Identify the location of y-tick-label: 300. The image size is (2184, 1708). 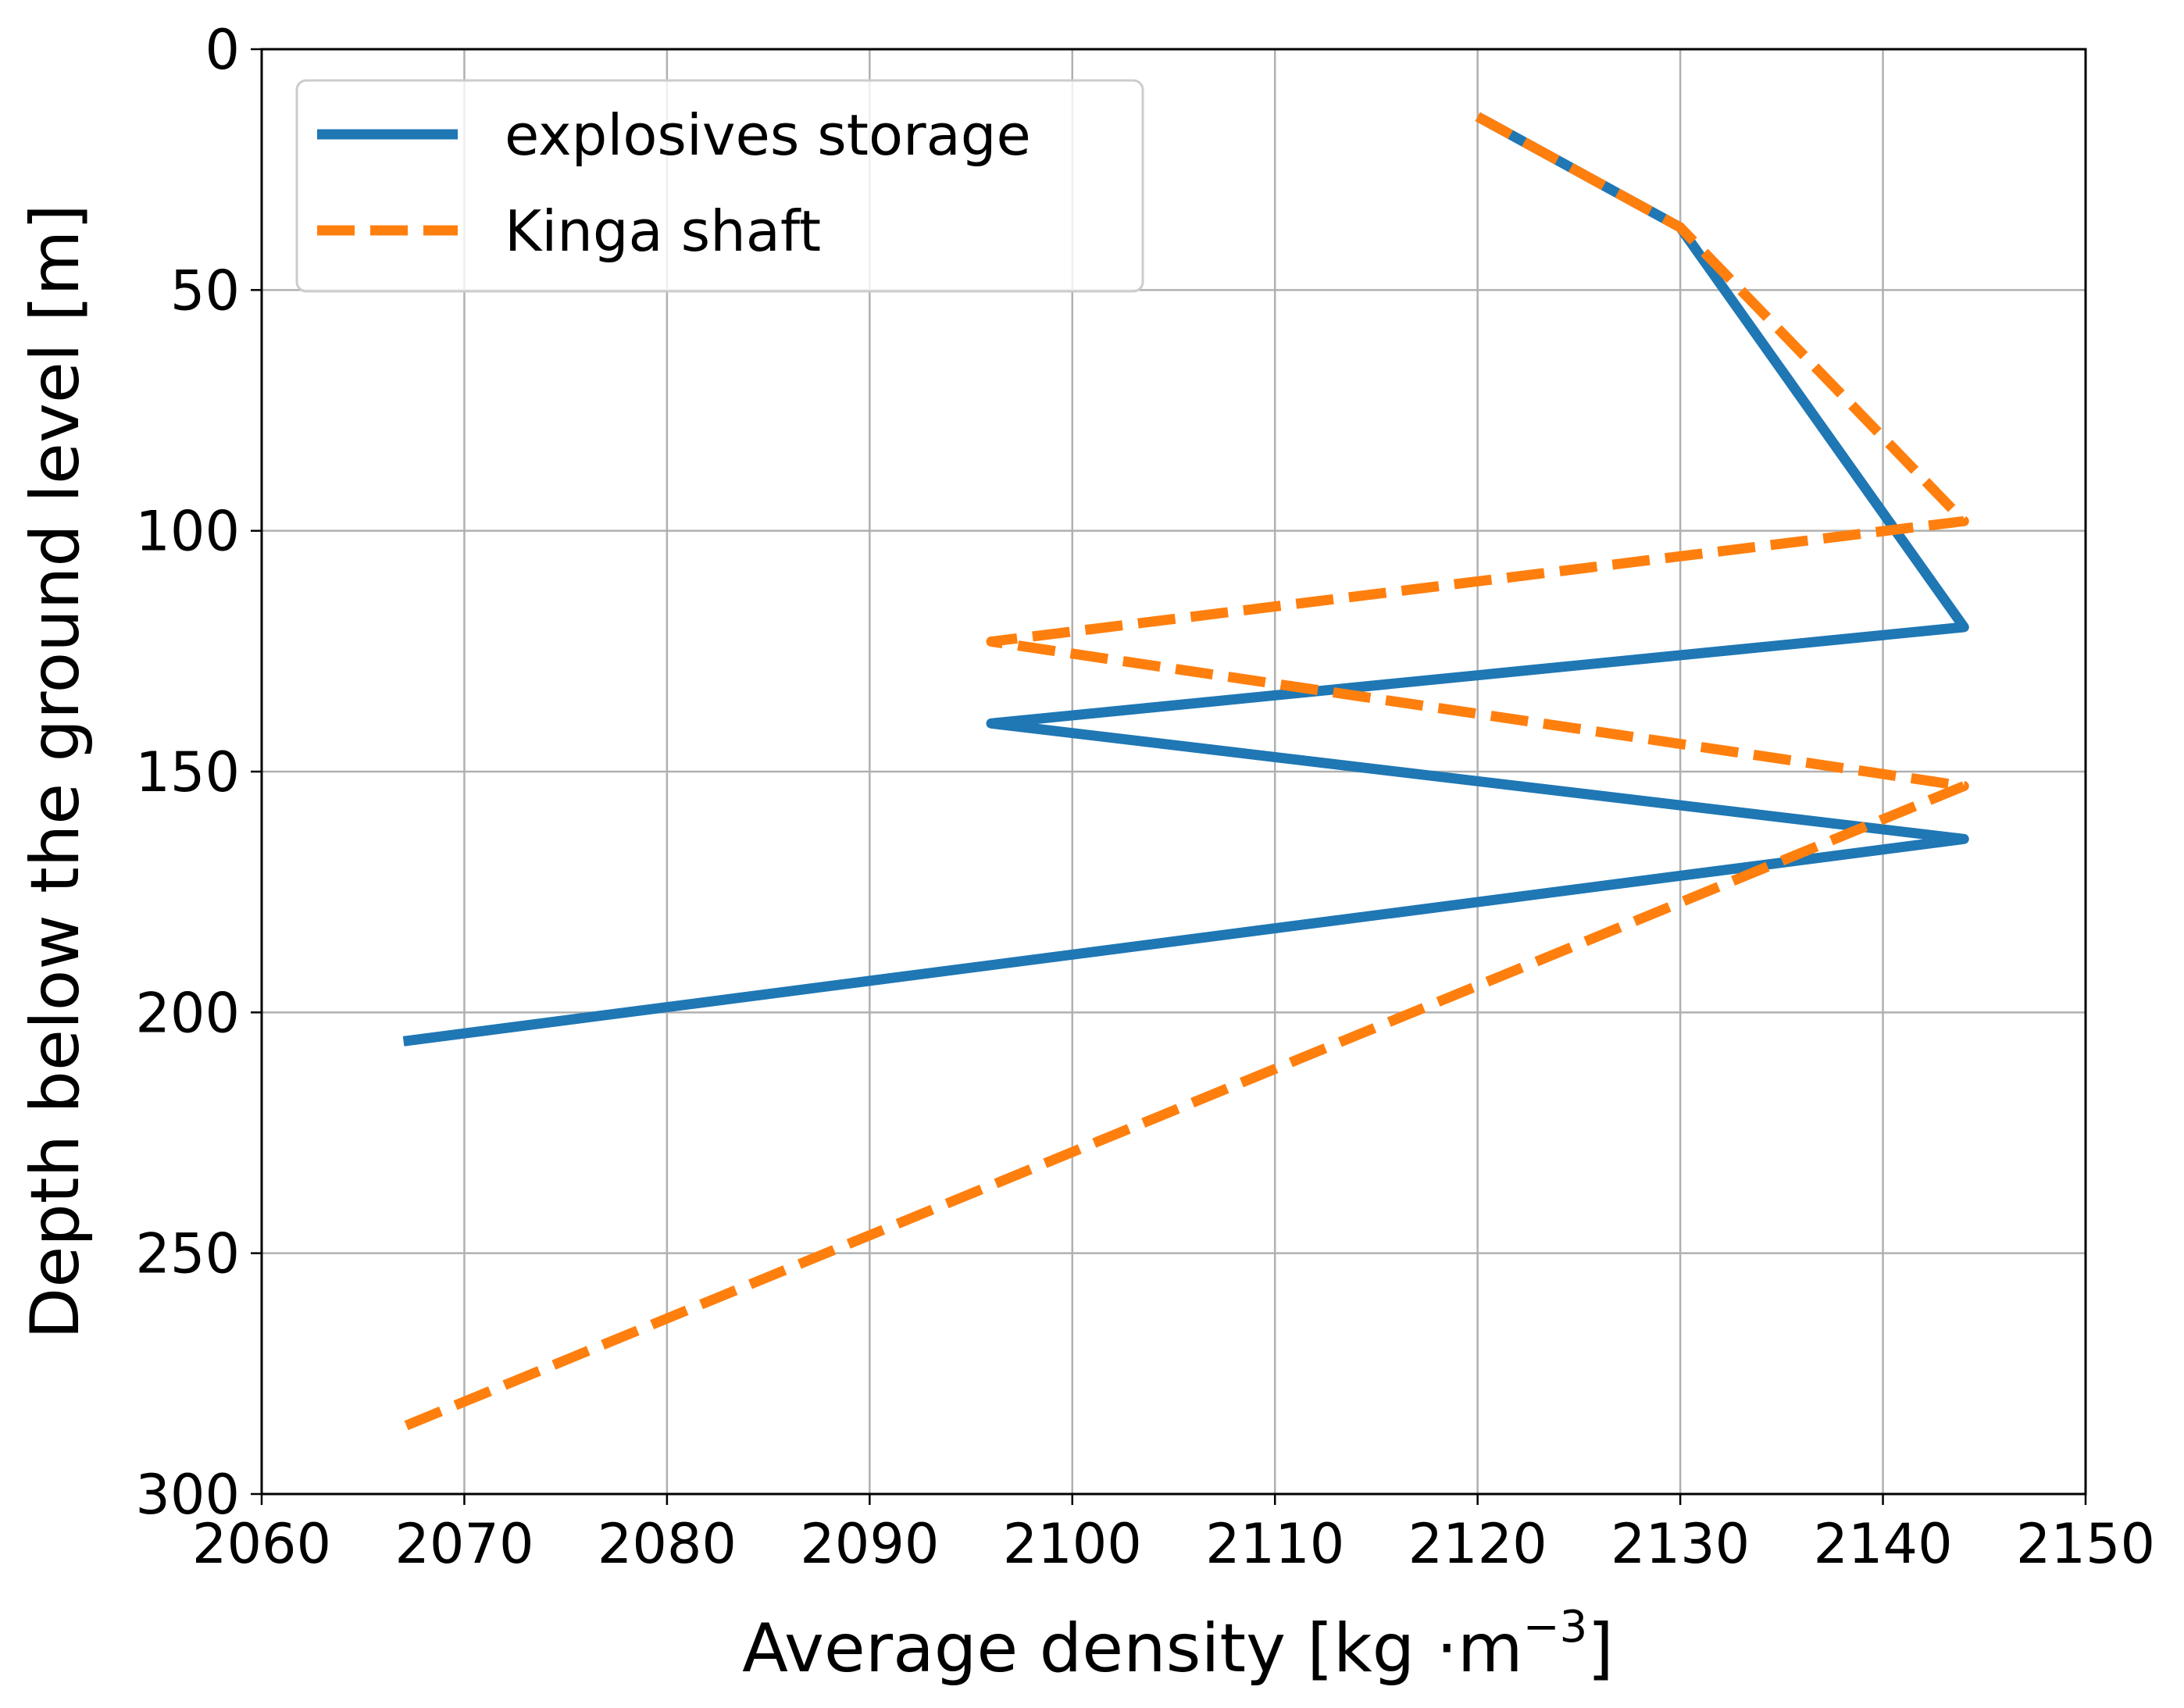
(187, 1495).